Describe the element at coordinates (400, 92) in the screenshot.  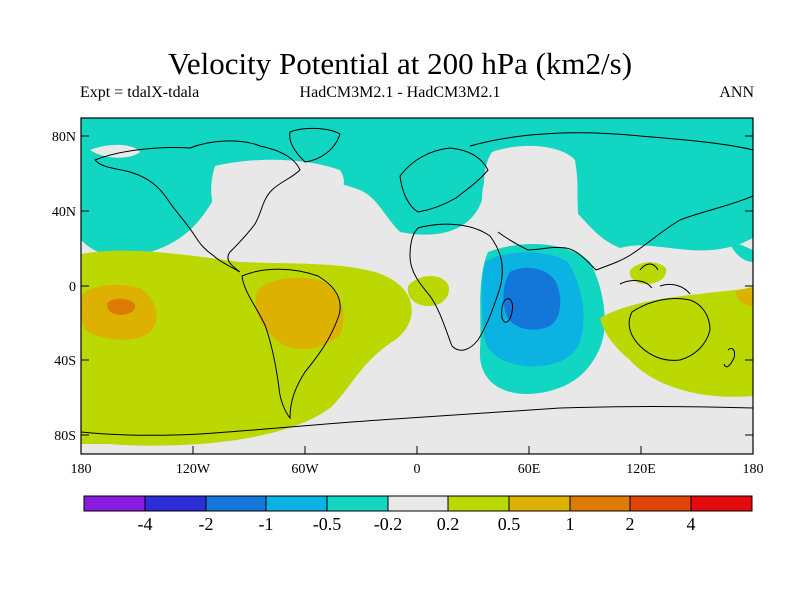
I see `model-label: HadCM3M2.1 - HadCM3M2.1` at that location.